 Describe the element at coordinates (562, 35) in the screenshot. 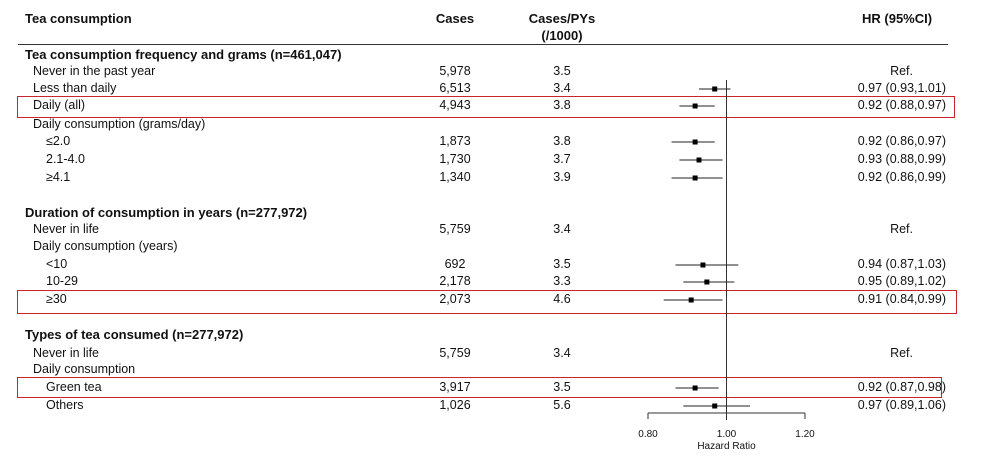

I see `header-per-1000: (/1000)` at that location.